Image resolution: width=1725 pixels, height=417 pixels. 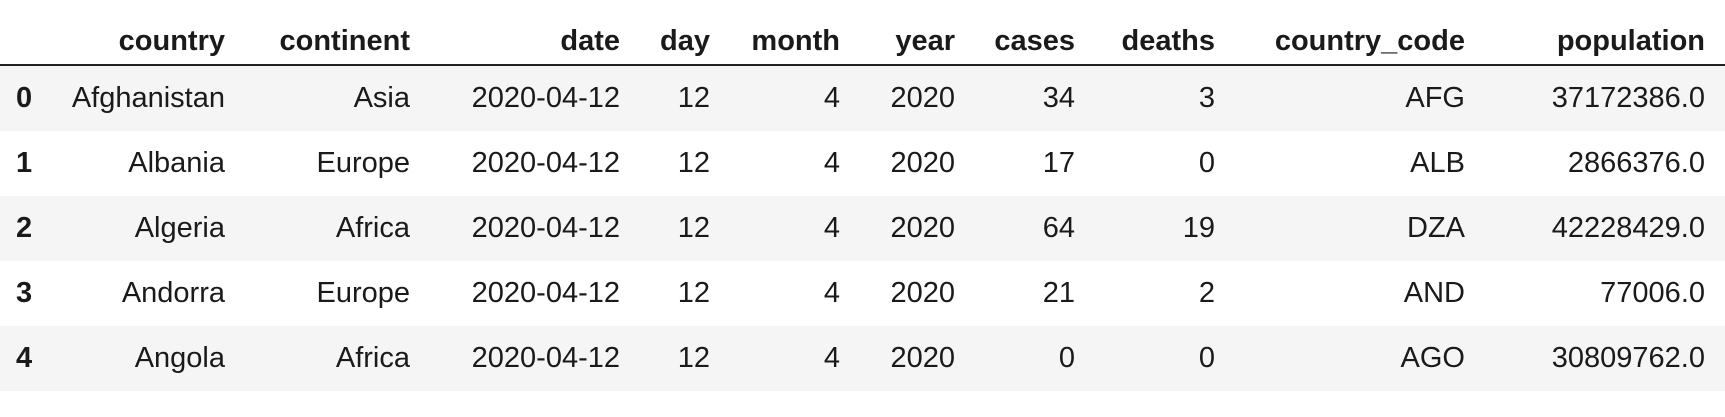 What do you see at coordinates (1058, 98) in the screenshot?
I see `cell-cases: 34` at bounding box center [1058, 98].